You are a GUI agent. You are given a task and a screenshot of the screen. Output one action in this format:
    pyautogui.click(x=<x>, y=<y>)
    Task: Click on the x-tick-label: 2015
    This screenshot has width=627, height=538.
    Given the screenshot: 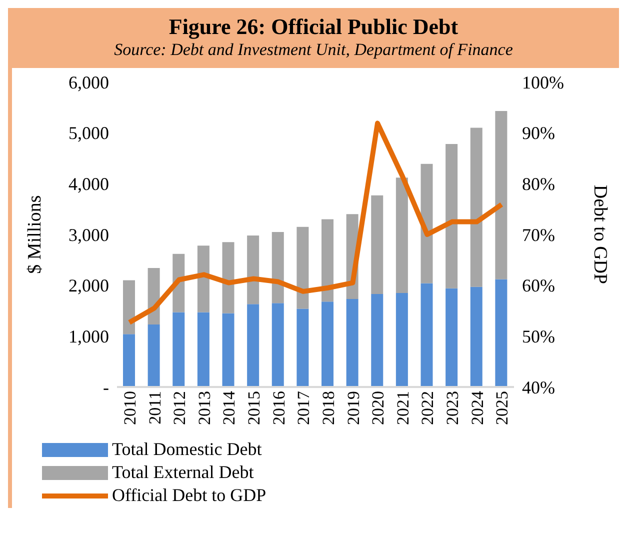 What is the action you would take?
    pyautogui.click(x=254, y=408)
    